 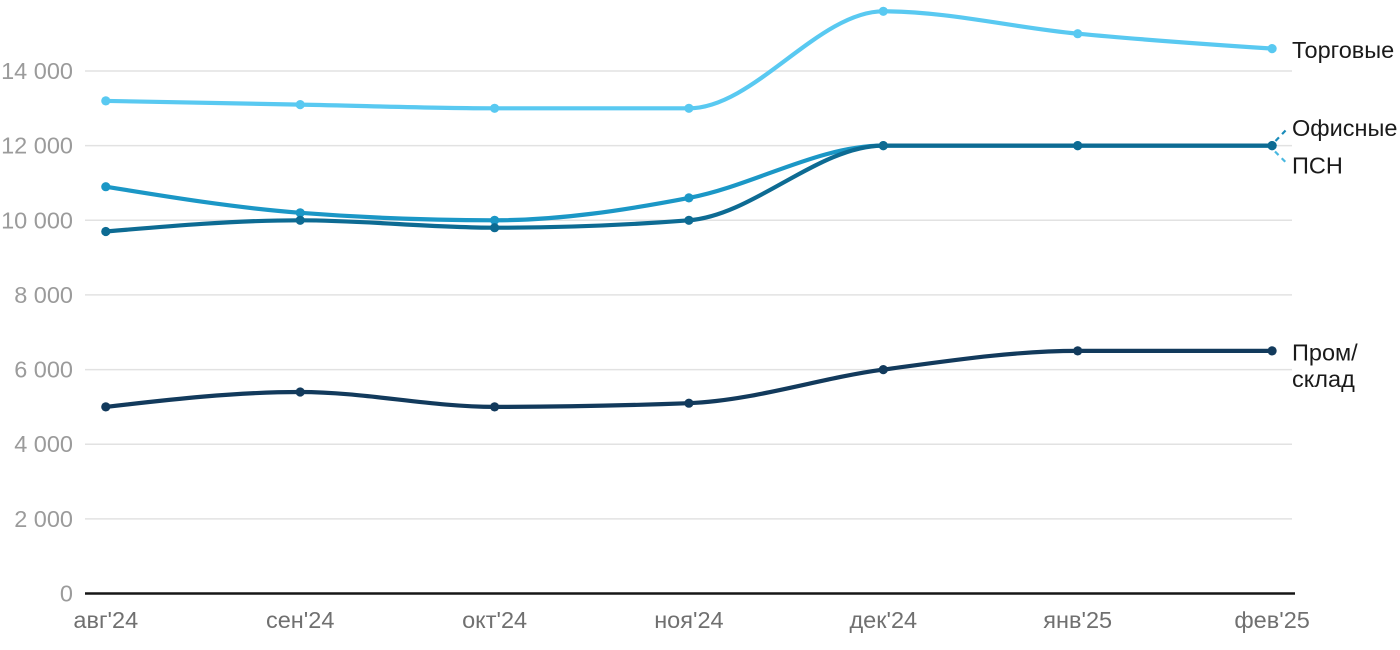 I want to click on svg-text: 10 000, so click(x=37, y=220).